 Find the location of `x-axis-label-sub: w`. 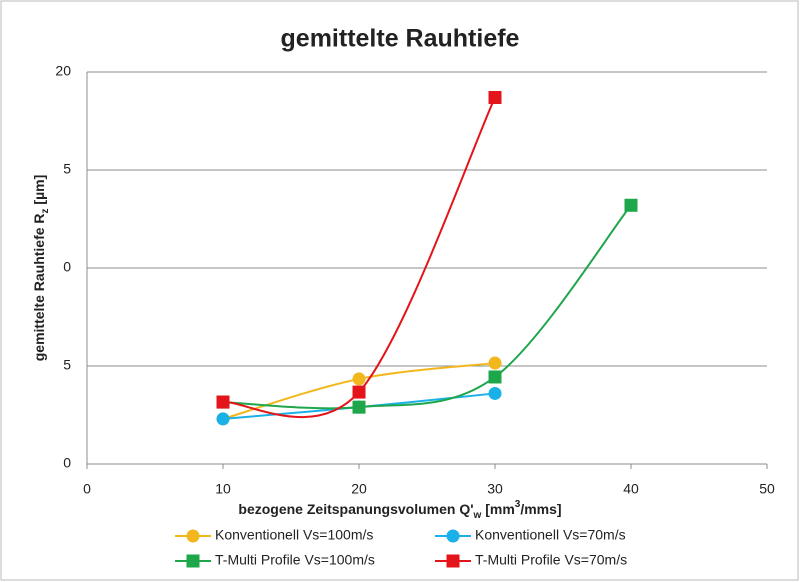

x-axis-label-sub: w is located at coordinates (477, 515).